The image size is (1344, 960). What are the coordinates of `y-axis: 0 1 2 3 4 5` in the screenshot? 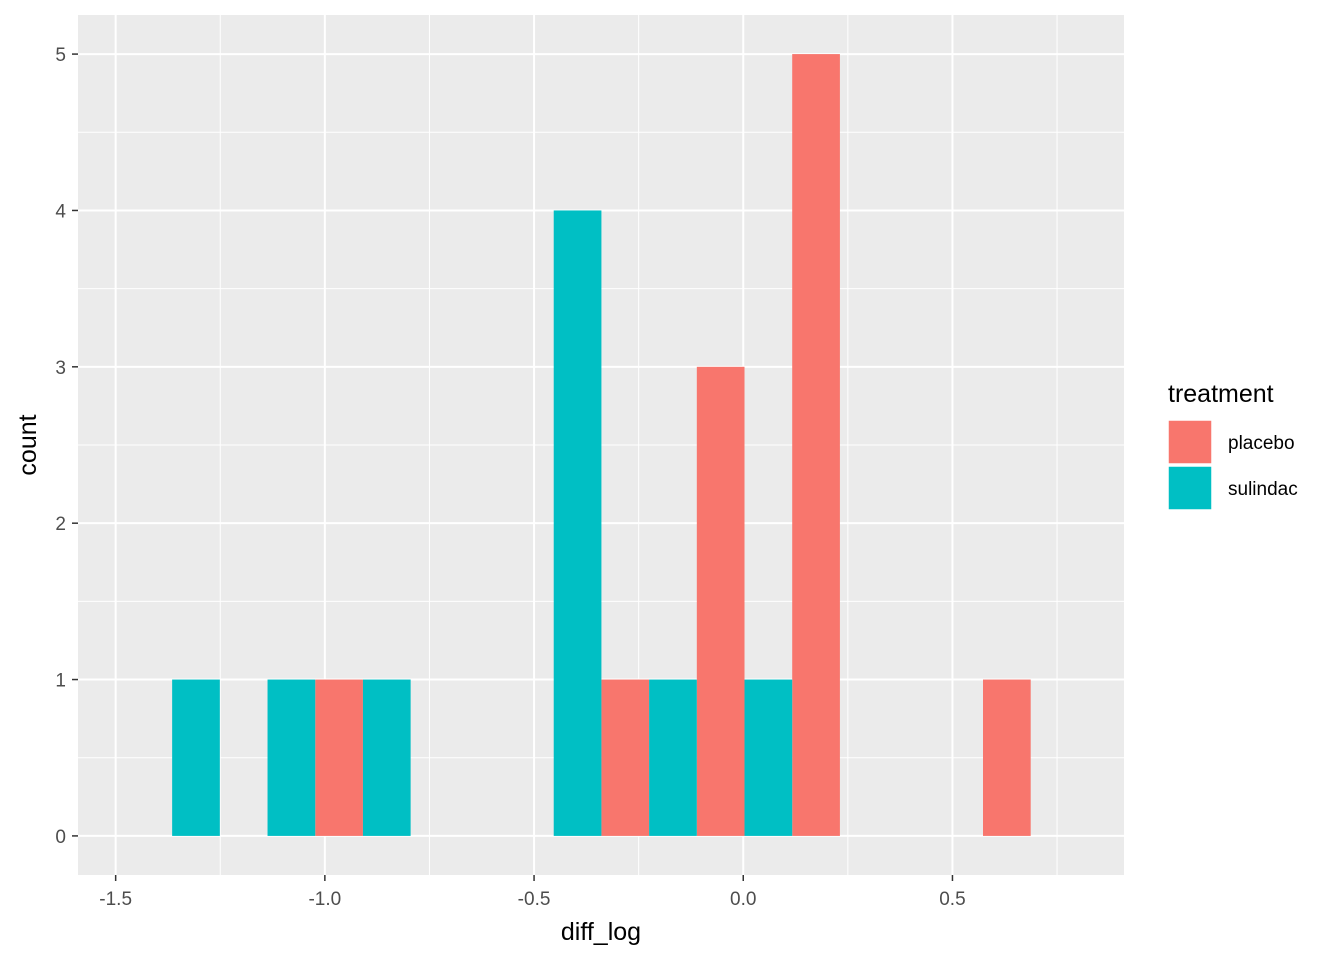 It's located at (66, 446).